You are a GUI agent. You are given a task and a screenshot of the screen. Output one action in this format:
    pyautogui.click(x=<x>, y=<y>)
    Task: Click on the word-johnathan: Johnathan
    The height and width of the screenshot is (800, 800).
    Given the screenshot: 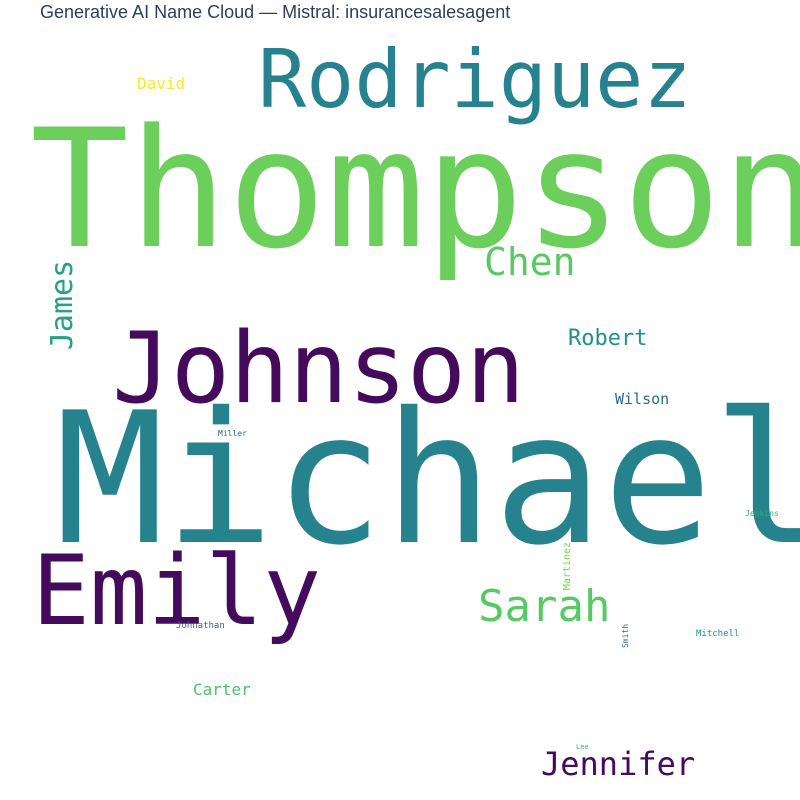 What is the action you would take?
    pyautogui.click(x=200, y=626)
    